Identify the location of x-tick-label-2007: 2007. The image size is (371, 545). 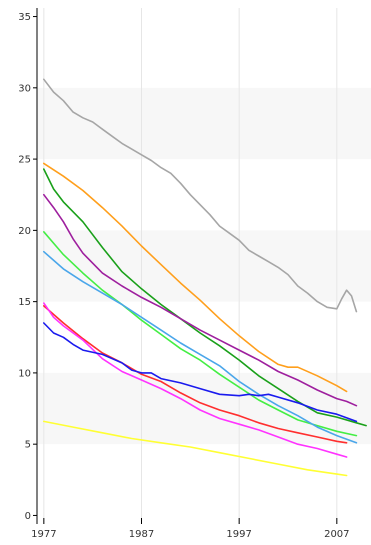
(336, 534).